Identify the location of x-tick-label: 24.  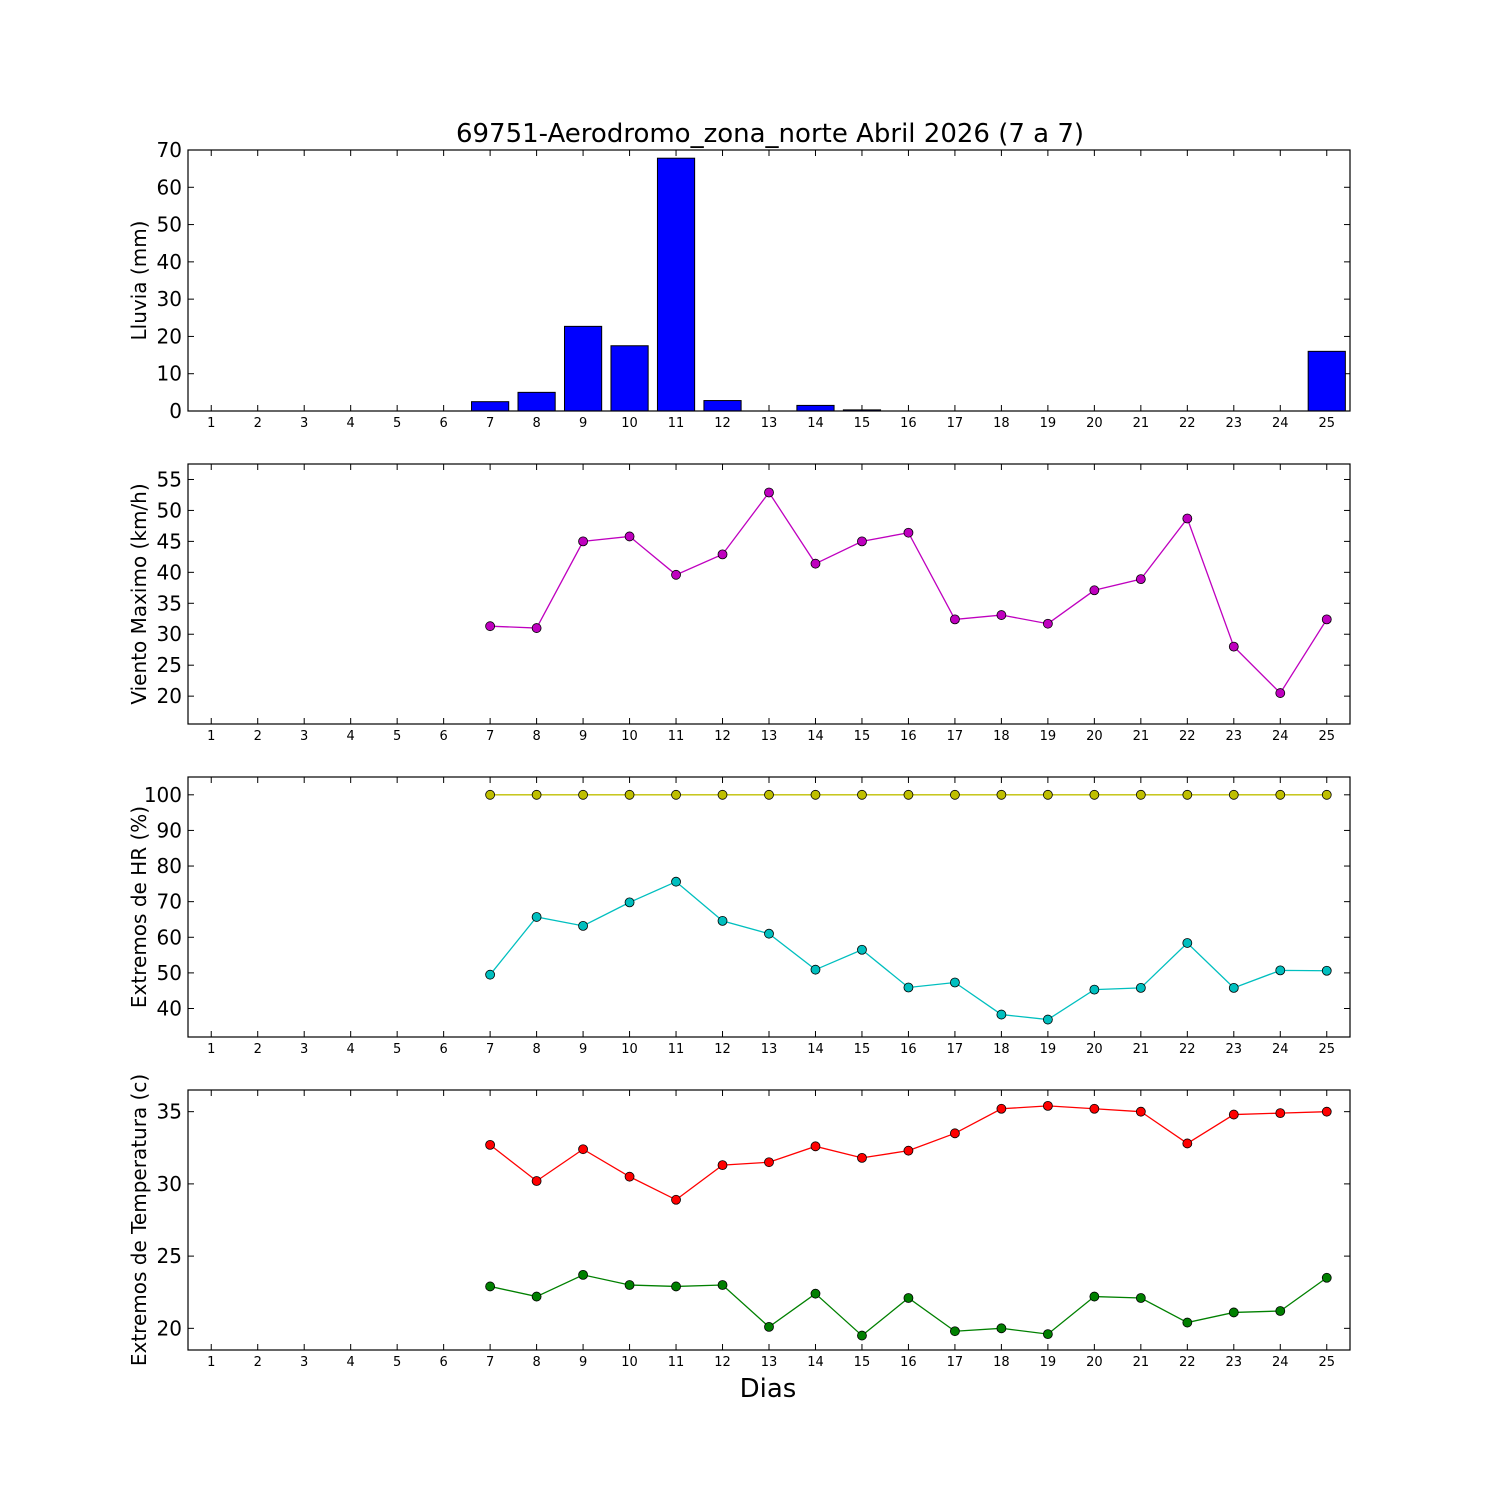
(1280, 1362).